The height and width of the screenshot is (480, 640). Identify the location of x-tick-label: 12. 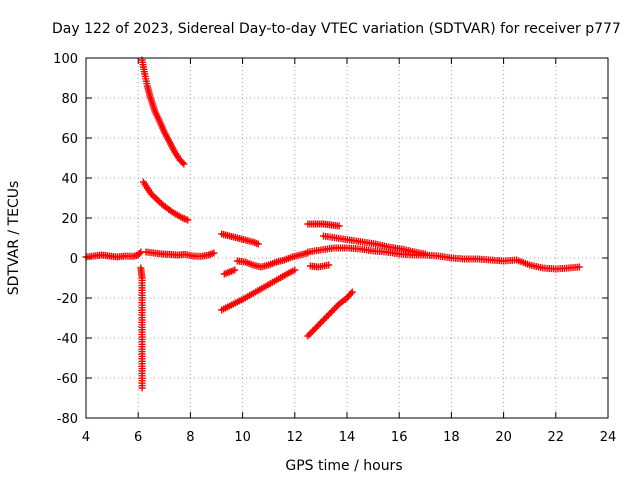
(295, 437).